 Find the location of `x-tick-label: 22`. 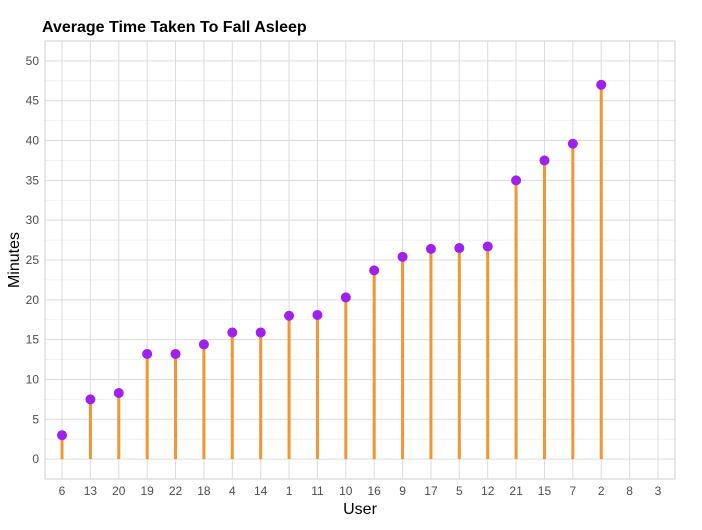

x-tick-label: 22 is located at coordinates (176, 491).